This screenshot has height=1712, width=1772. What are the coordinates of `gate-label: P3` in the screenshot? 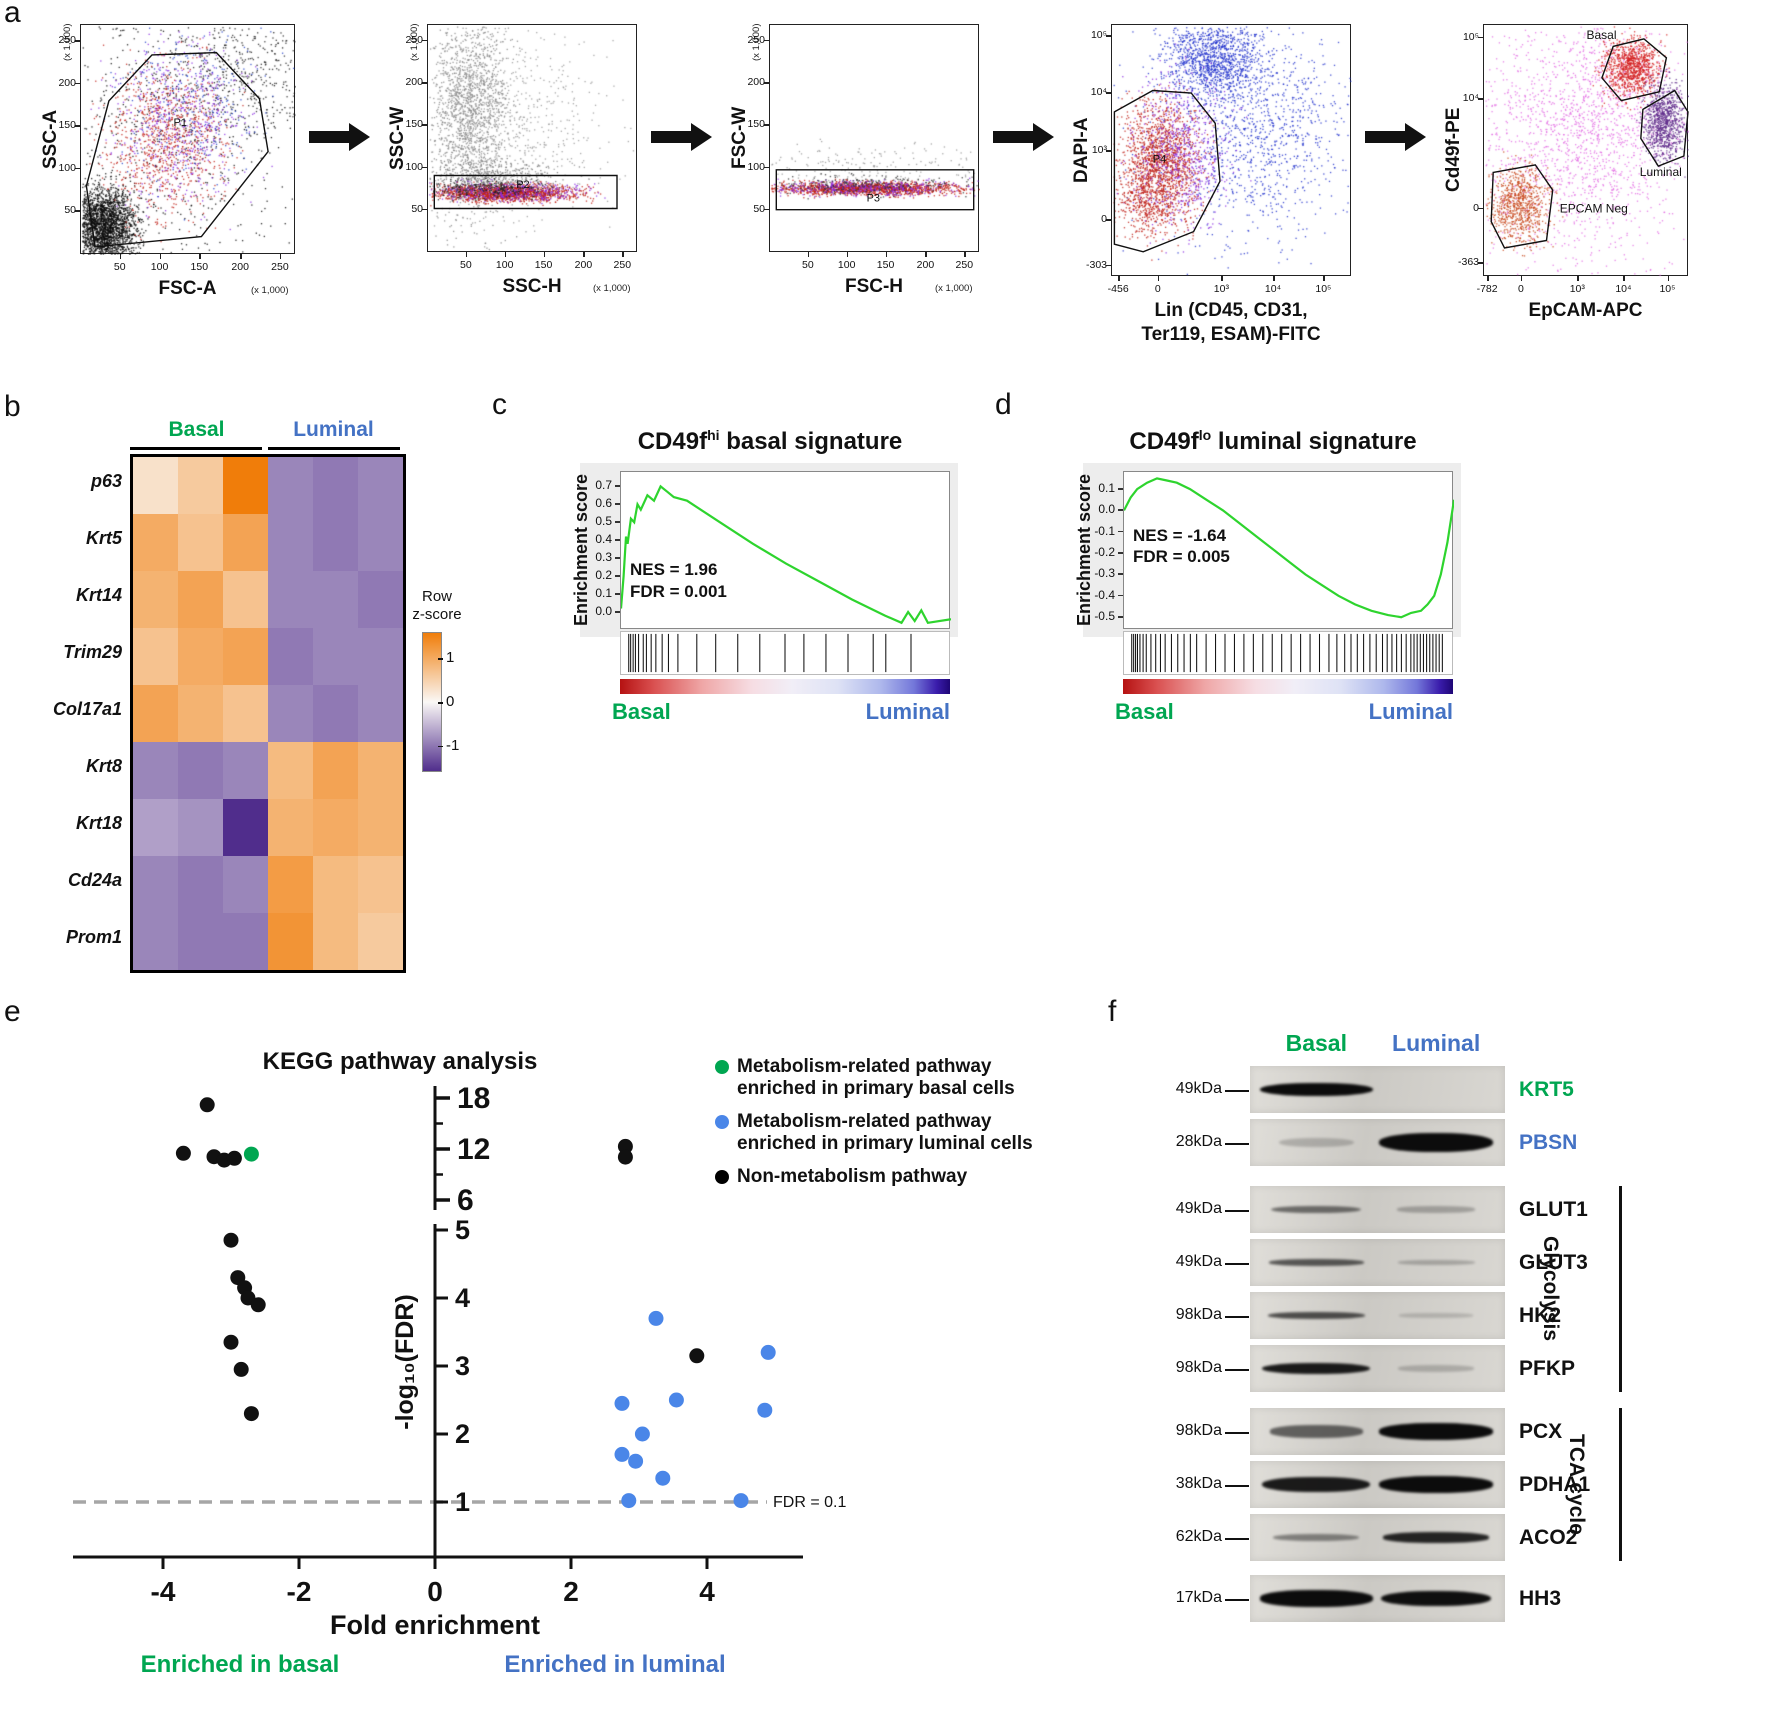 It's located at (873, 199).